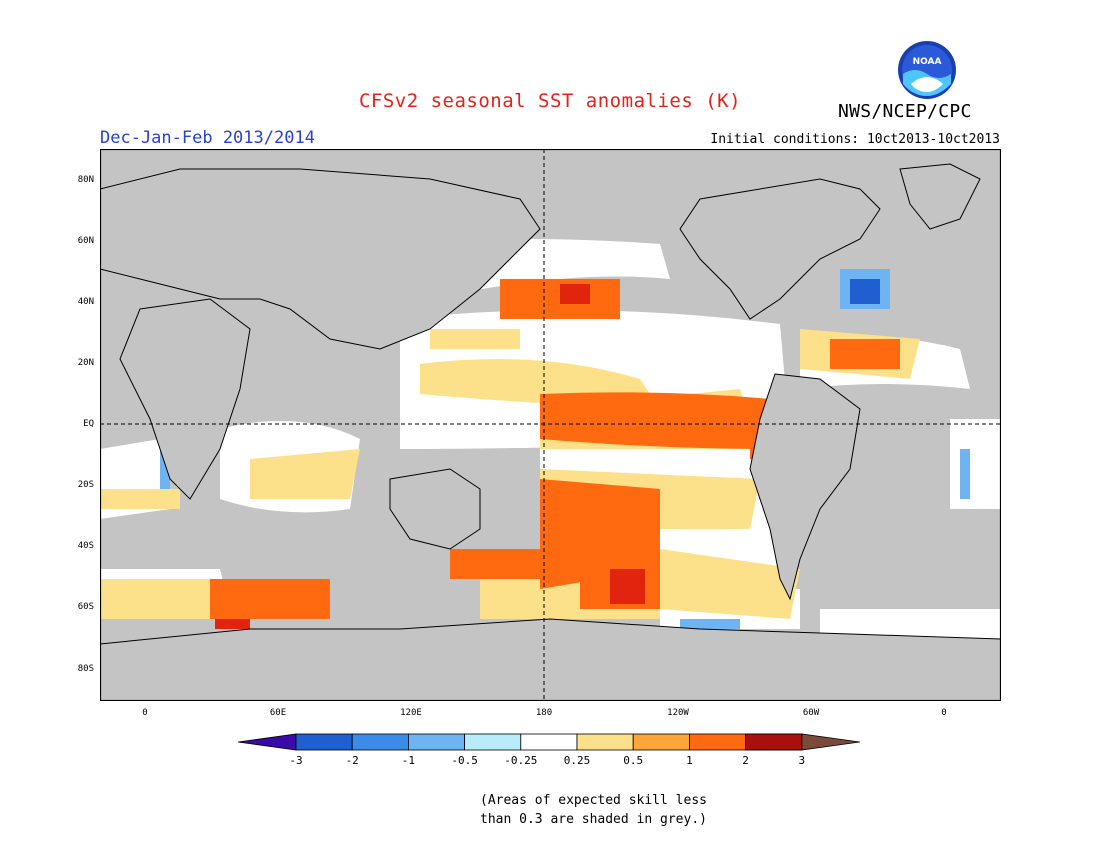 The height and width of the screenshot is (850, 1100). I want to click on lon-label: 60W, so click(811, 713).